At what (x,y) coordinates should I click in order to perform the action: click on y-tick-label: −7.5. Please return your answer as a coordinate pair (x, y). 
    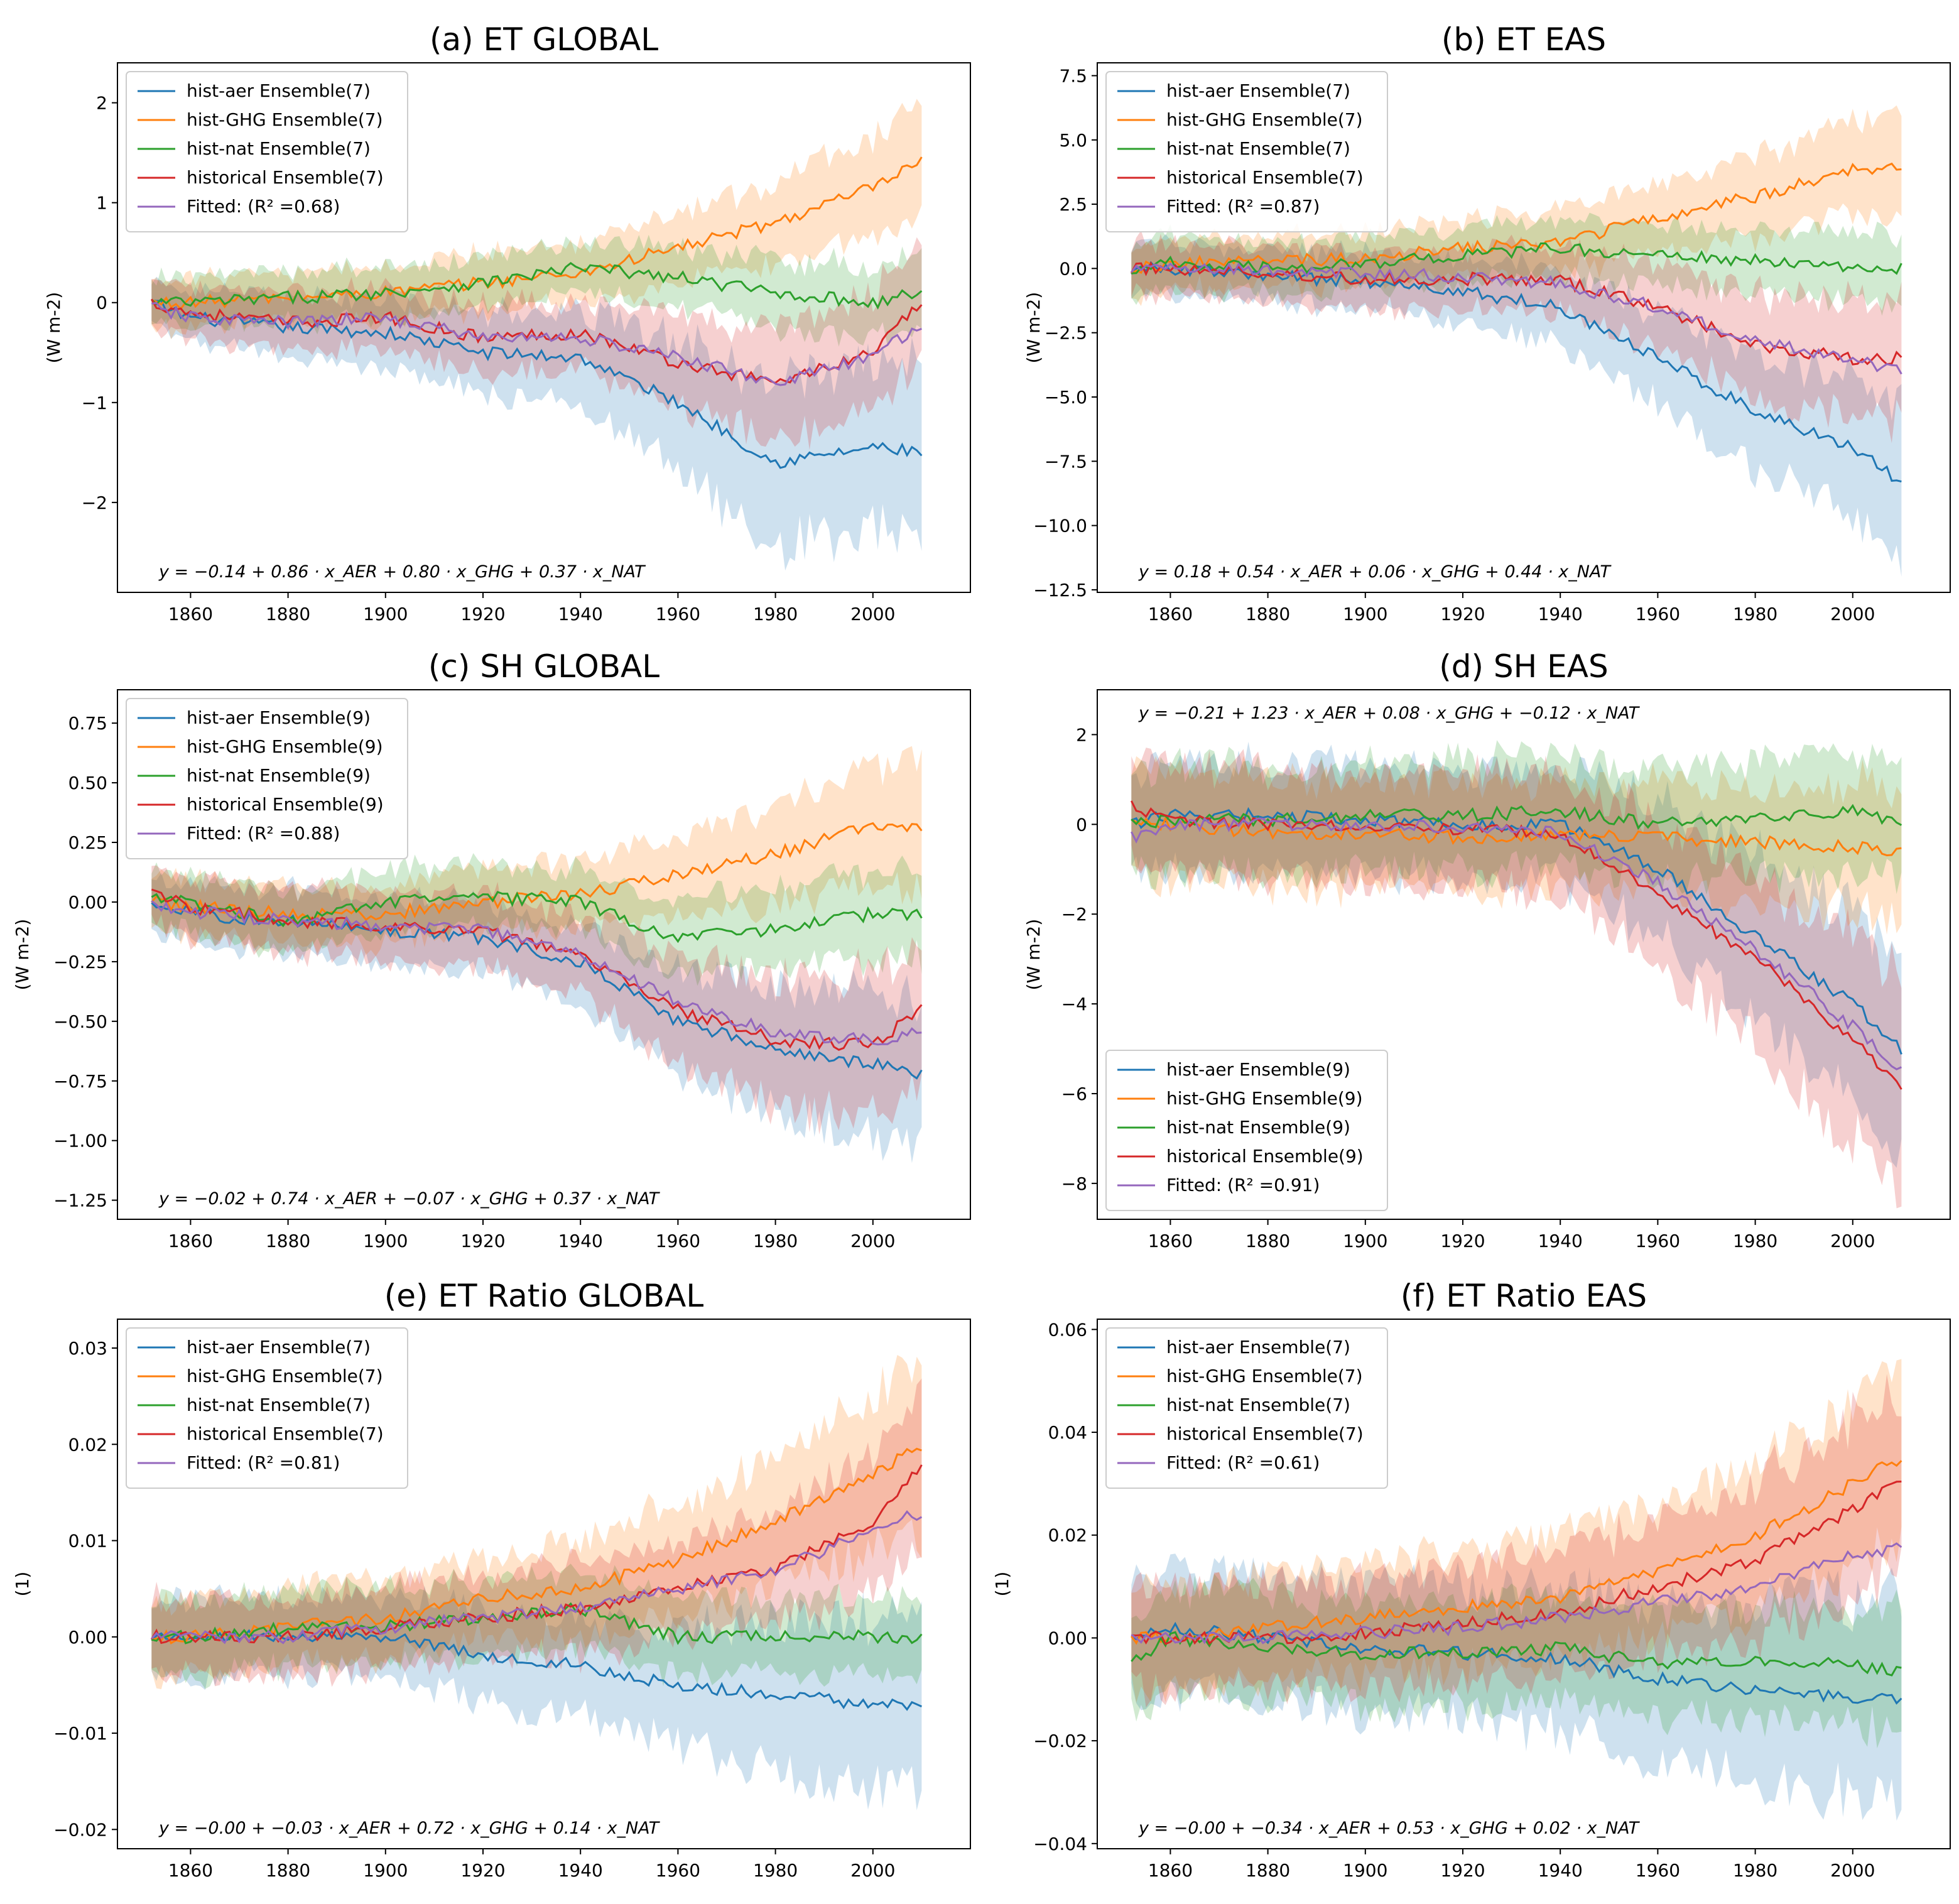
    Looking at the image, I should click on (1066, 461).